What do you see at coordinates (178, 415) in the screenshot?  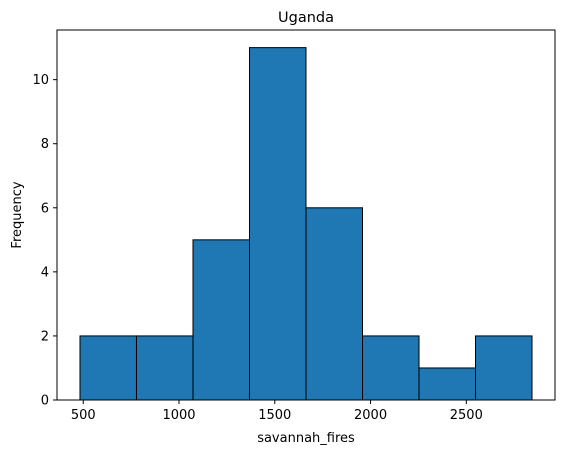 I see `x-tick-label: 1000` at bounding box center [178, 415].